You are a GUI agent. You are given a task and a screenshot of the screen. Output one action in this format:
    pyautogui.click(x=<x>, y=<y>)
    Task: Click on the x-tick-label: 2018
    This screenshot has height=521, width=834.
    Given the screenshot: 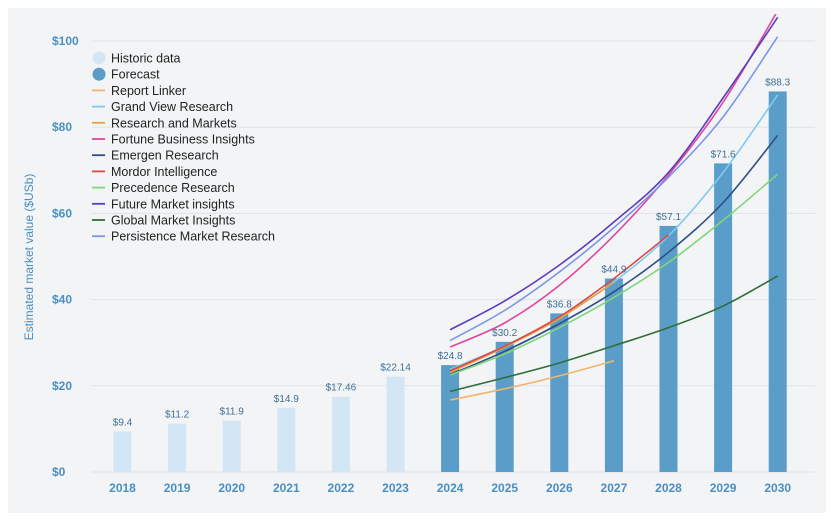 What is the action you would take?
    pyautogui.click(x=122, y=488)
    